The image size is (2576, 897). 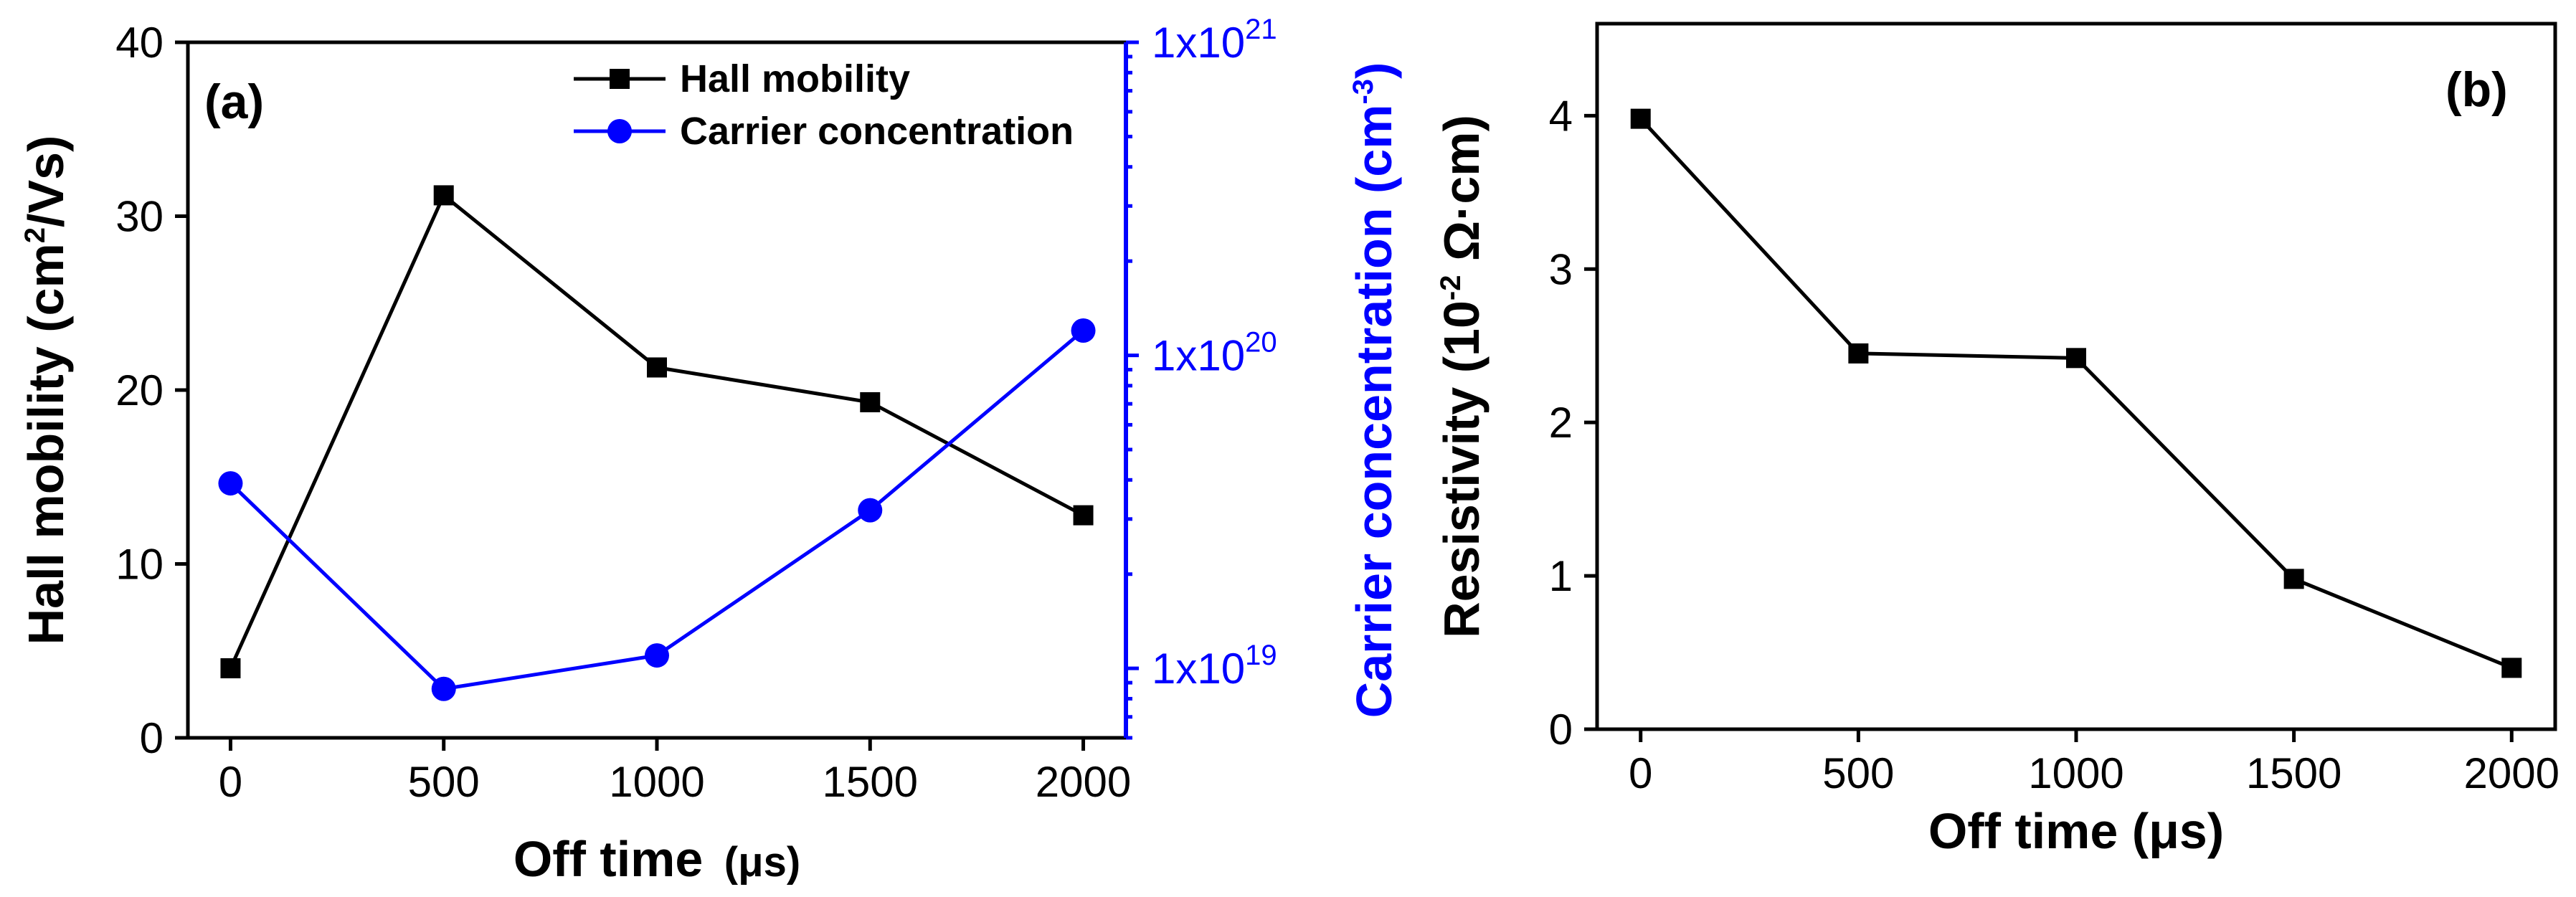 I want to click on y-tick-label-a: 20, so click(x=139, y=390).